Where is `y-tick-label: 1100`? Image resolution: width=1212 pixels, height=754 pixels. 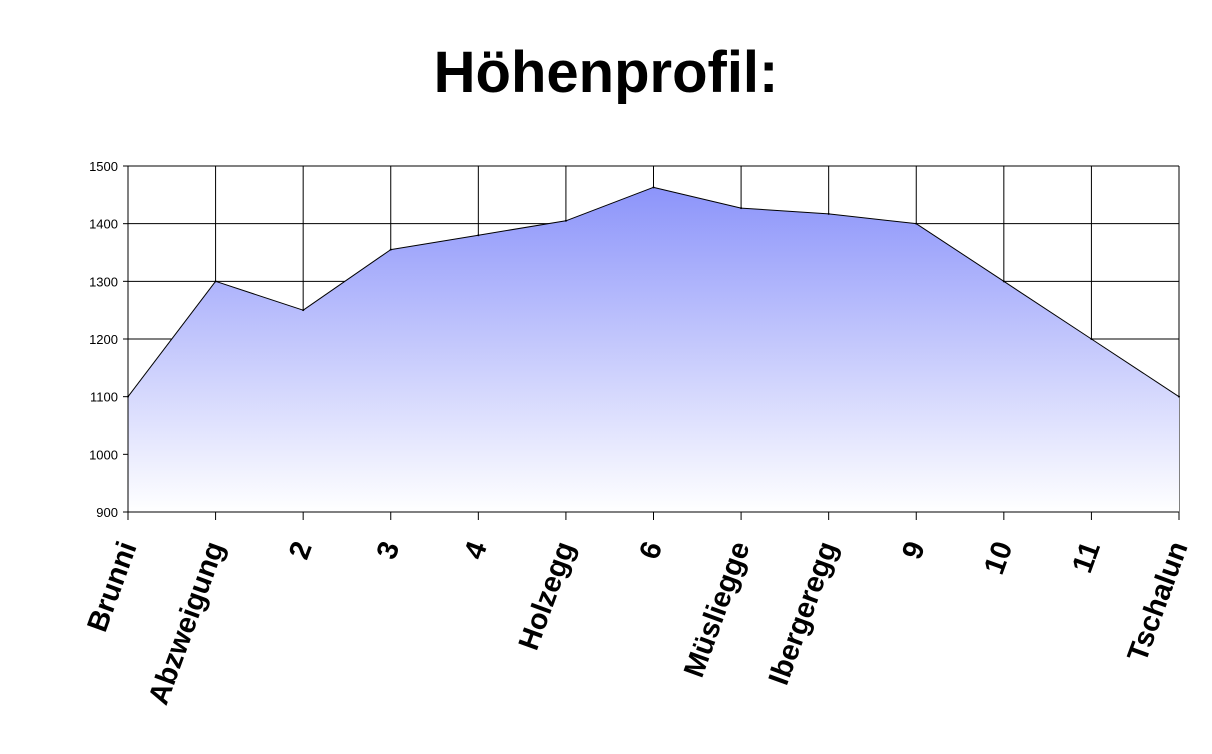
y-tick-label: 1100 is located at coordinates (104, 397).